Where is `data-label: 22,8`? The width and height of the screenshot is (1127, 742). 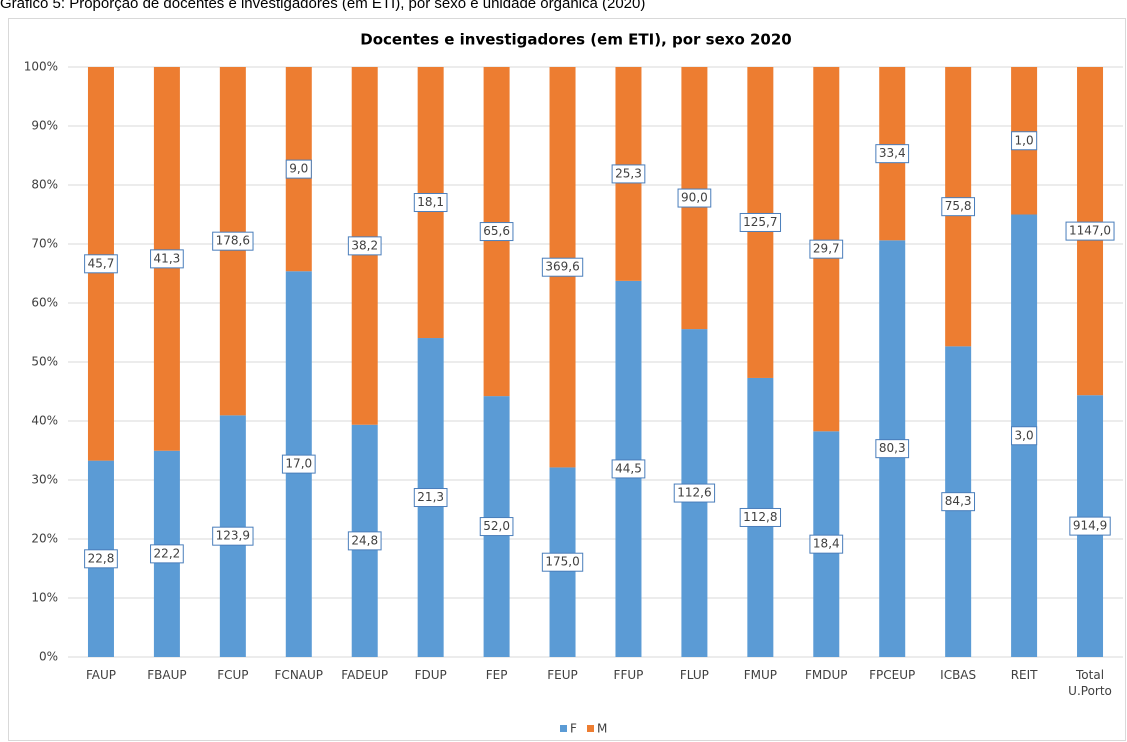
data-label: 22,8 is located at coordinates (101, 558).